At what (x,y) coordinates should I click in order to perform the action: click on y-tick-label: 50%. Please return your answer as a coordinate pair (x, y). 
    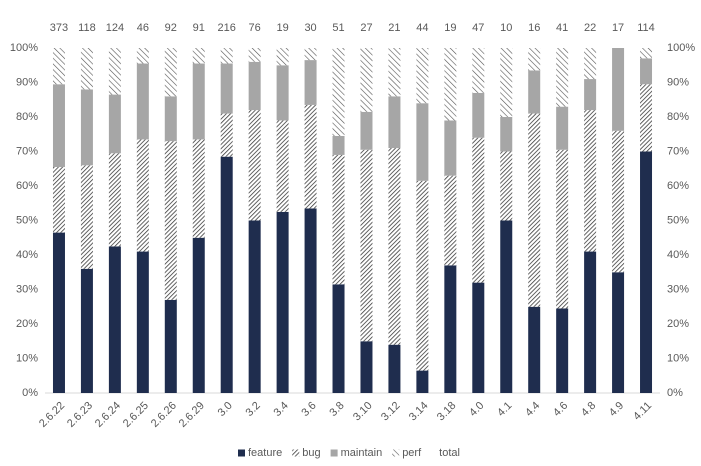
    Looking at the image, I should click on (27, 220).